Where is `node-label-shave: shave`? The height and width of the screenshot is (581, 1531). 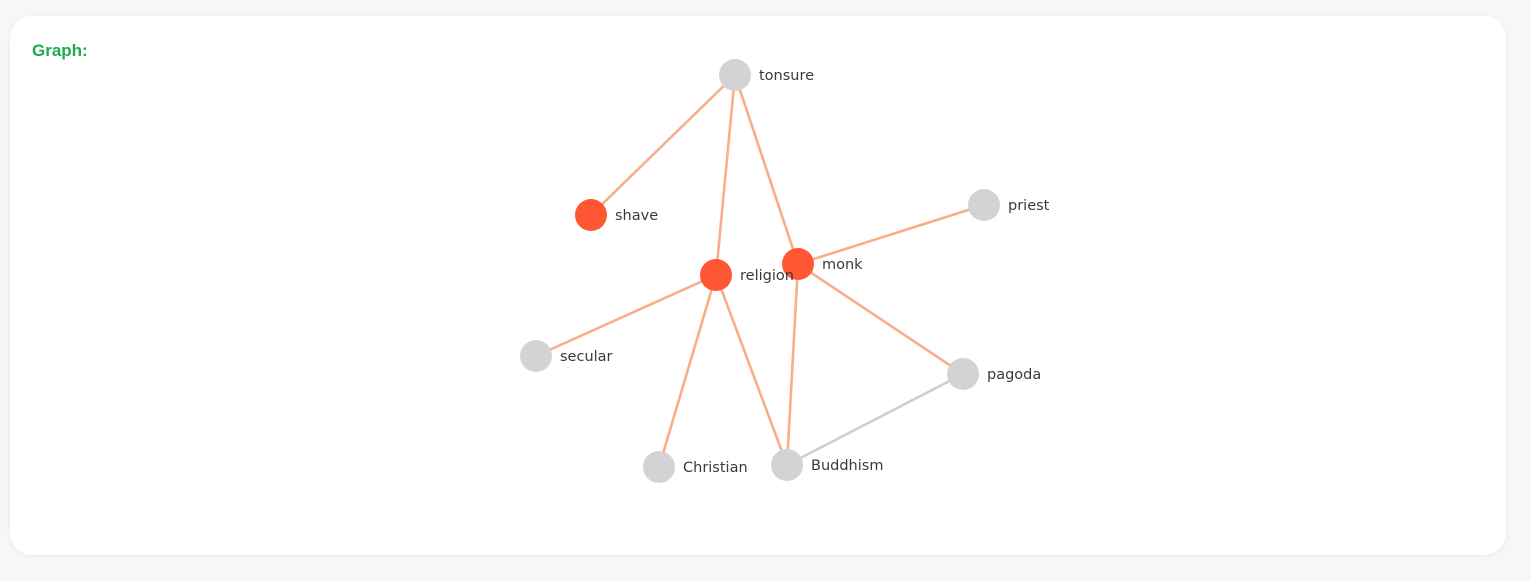
node-label-shave: shave is located at coordinates (636, 216).